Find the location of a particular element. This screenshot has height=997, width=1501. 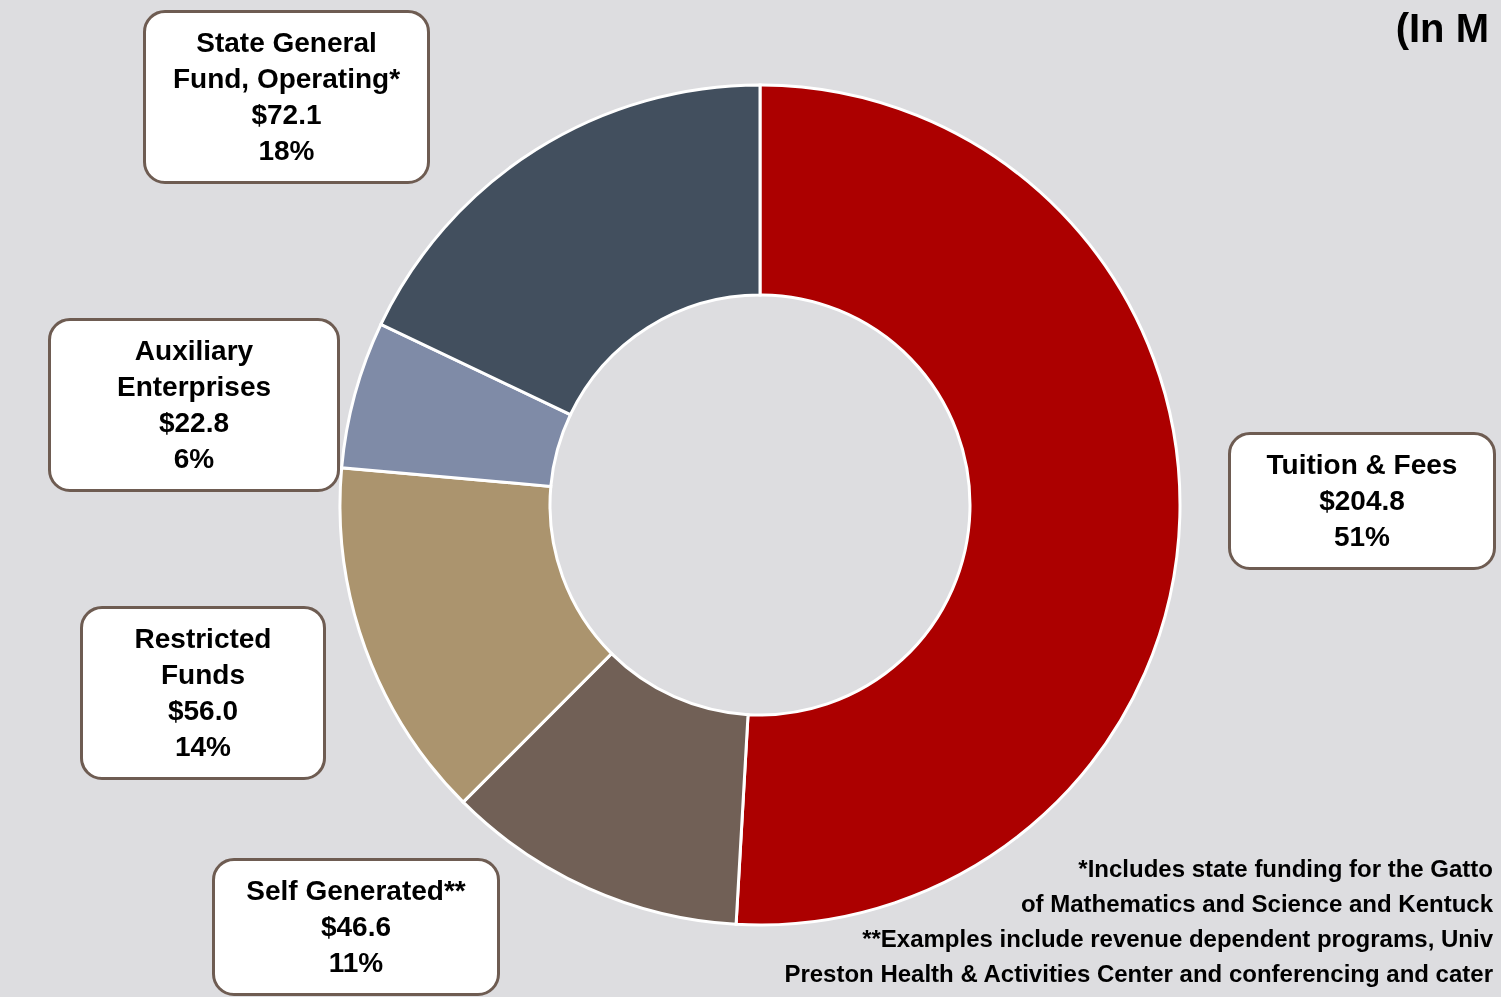

text: **Examples include revenue dependent programs, Univ is located at coordinates (1177, 939).